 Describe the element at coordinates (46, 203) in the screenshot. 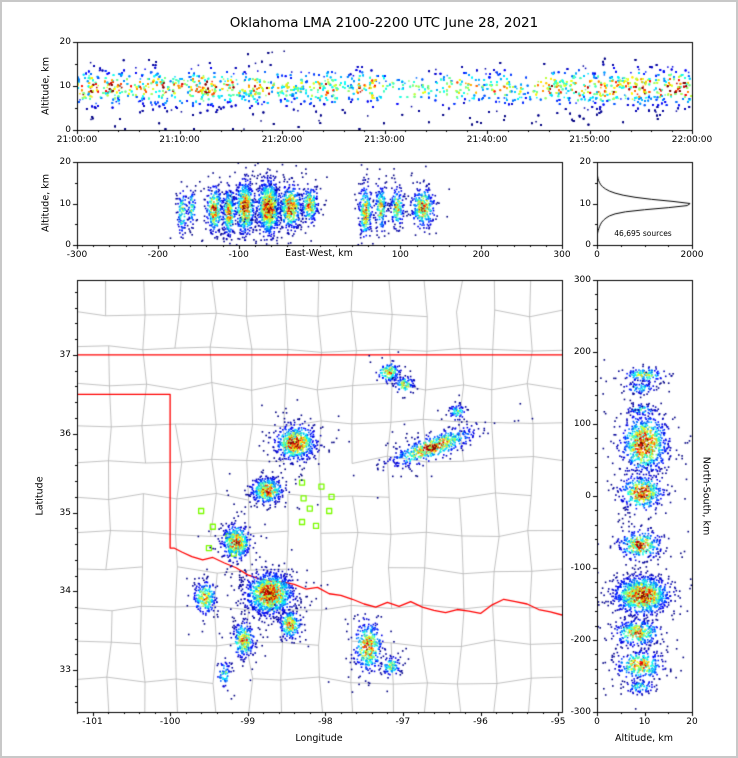

I see `ew-panel-ylabel: Altitude, km` at that location.